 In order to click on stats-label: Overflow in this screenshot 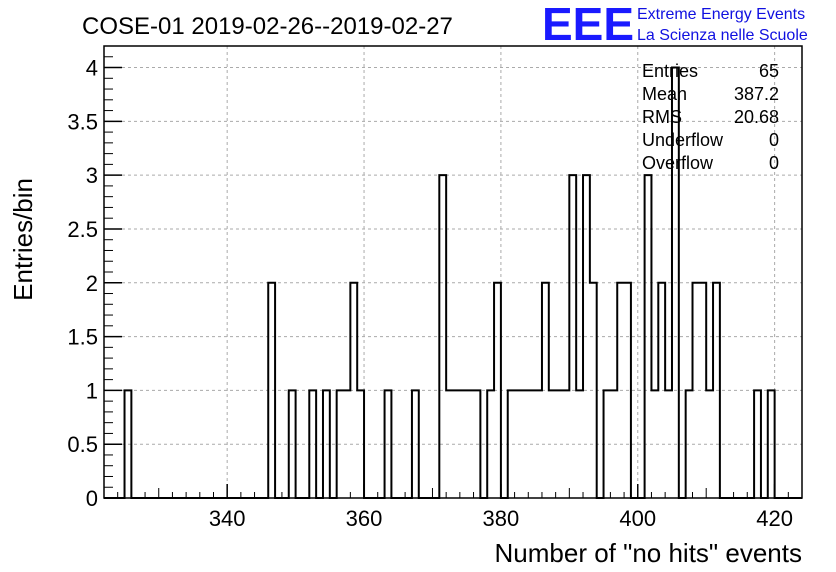, I will do `click(678, 163)`.